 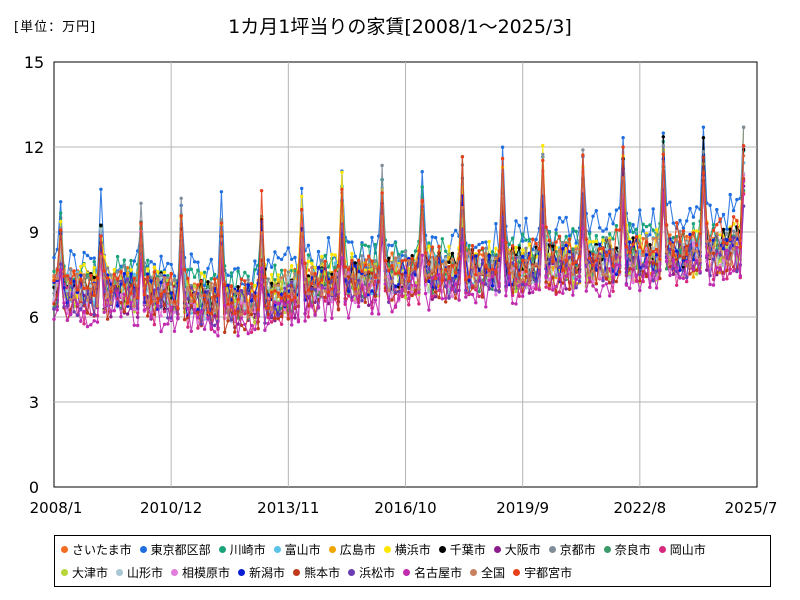 What do you see at coordinates (632, 549) in the screenshot?
I see `legend-label: 奈良市` at bounding box center [632, 549].